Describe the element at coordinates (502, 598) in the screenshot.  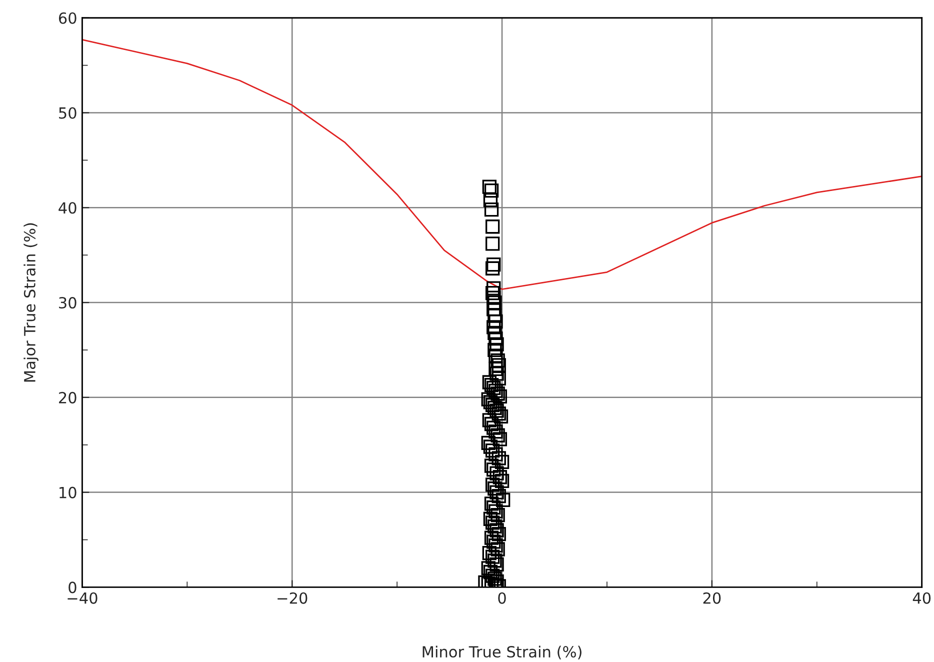
I see `x-tick-label: 0` at that location.